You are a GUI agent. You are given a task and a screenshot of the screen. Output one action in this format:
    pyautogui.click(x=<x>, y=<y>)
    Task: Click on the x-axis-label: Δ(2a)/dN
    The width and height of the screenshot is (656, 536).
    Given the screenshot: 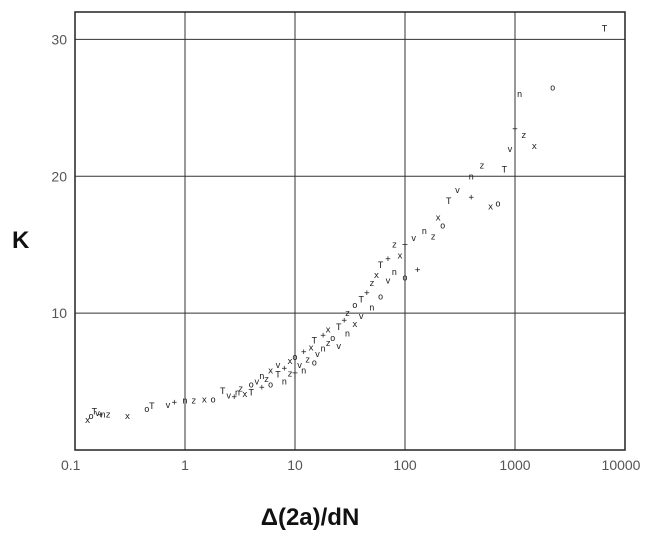 What is the action you would take?
    pyautogui.click(x=310, y=517)
    